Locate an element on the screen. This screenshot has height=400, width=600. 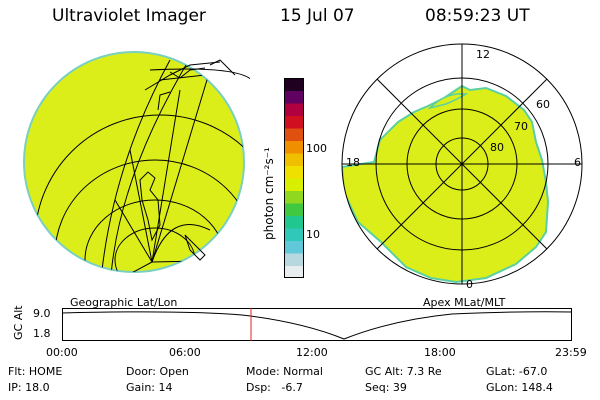
color-scale-bar is located at coordinates (294, 178).